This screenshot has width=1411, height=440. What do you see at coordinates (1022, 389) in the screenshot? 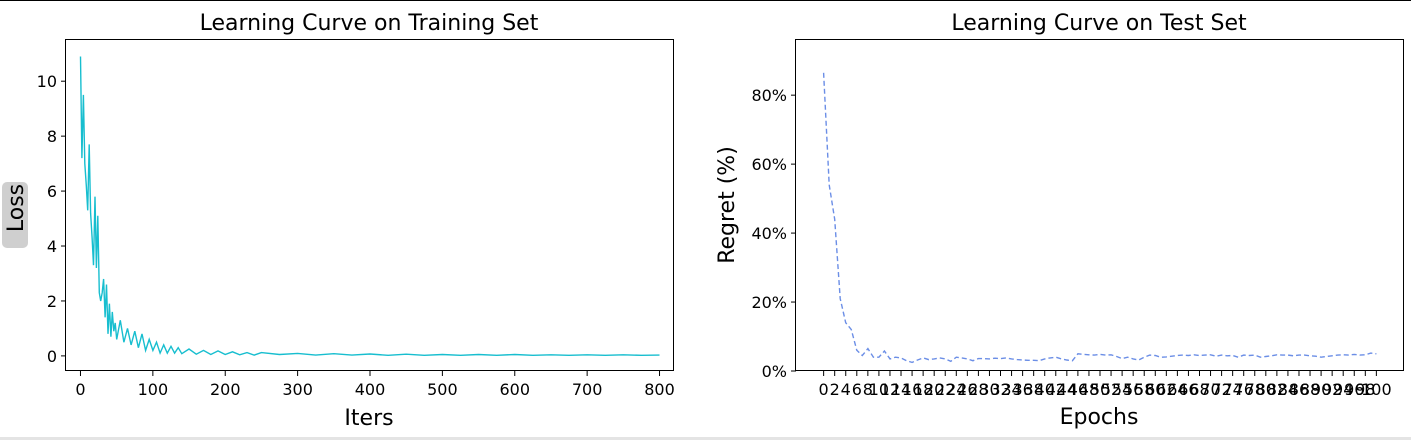
I see `test-x-tick-label: 36` at bounding box center [1022, 389].